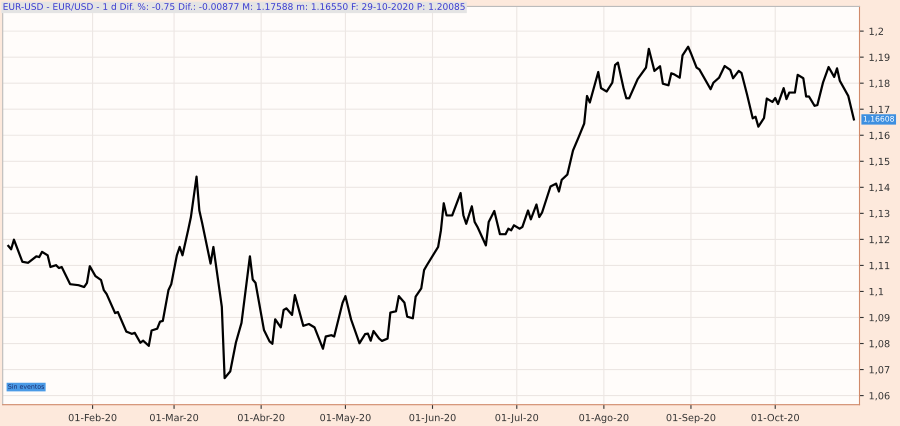 The width and height of the screenshot is (900, 426). I want to click on y-tick-label: 1,06, so click(880, 396).